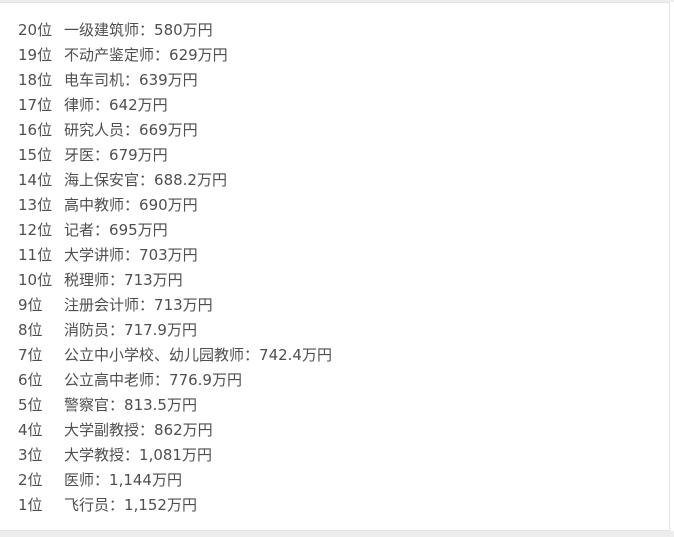  I want to click on rank-label: 12位, so click(35, 230).